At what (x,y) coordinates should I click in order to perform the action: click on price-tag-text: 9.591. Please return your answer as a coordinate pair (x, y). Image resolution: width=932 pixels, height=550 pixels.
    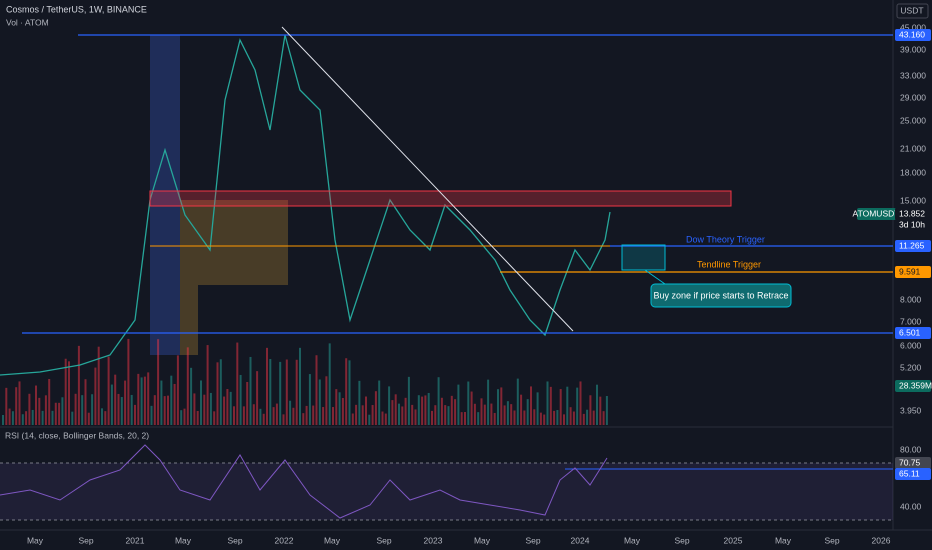
    Looking at the image, I should click on (910, 271).